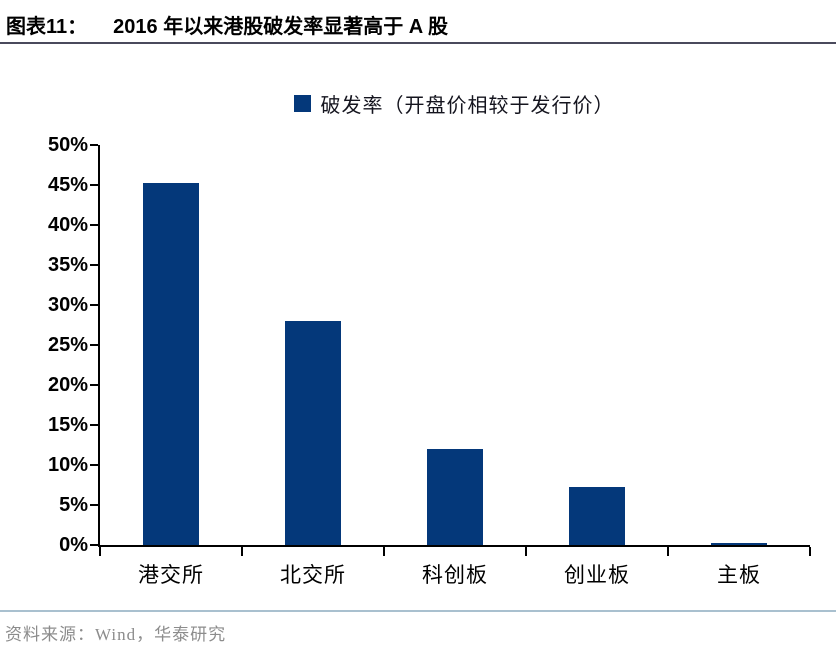 The height and width of the screenshot is (662, 836). I want to click on figure-label: 图表11：, so click(47, 27).